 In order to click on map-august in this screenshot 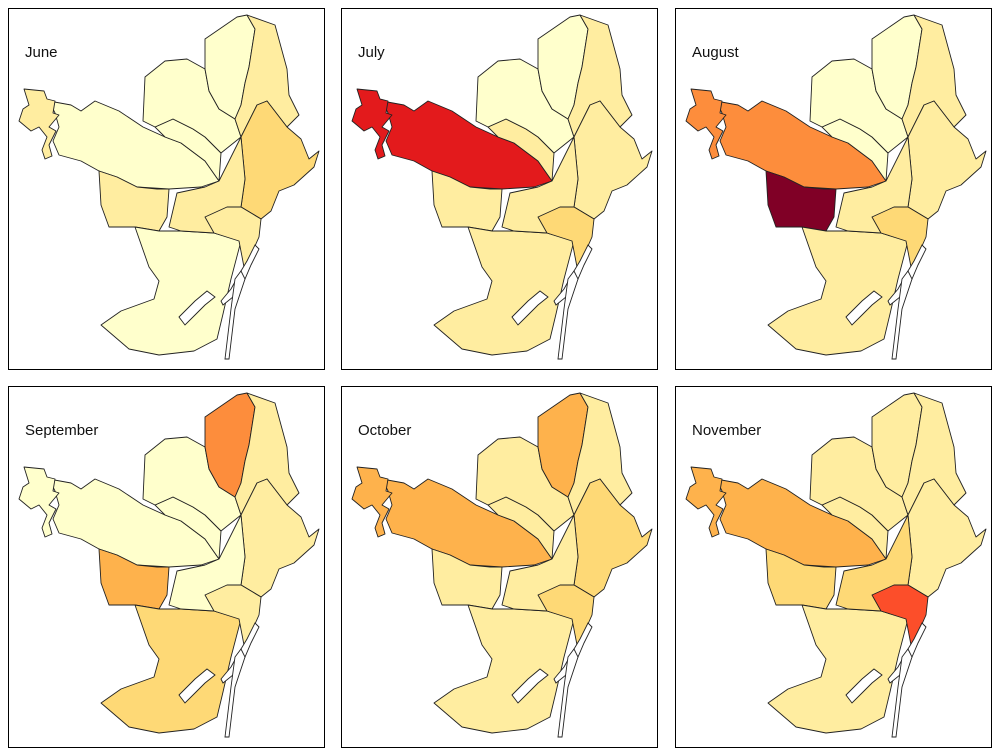, I will do `click(836, 187)`.